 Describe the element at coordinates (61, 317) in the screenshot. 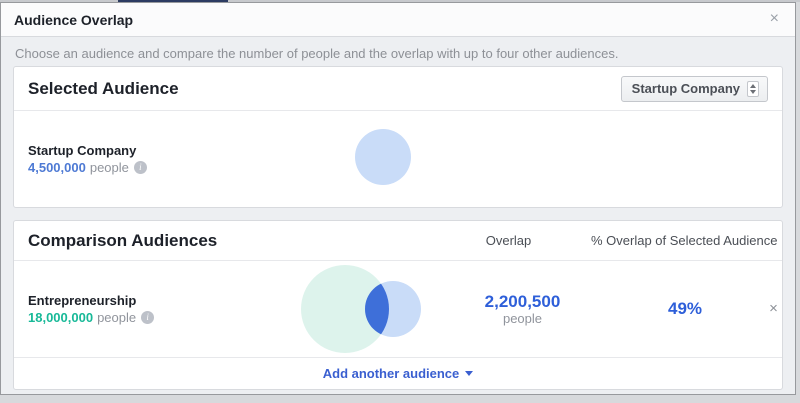

I see `comparison-audience-count: 18,000,000` at that location.